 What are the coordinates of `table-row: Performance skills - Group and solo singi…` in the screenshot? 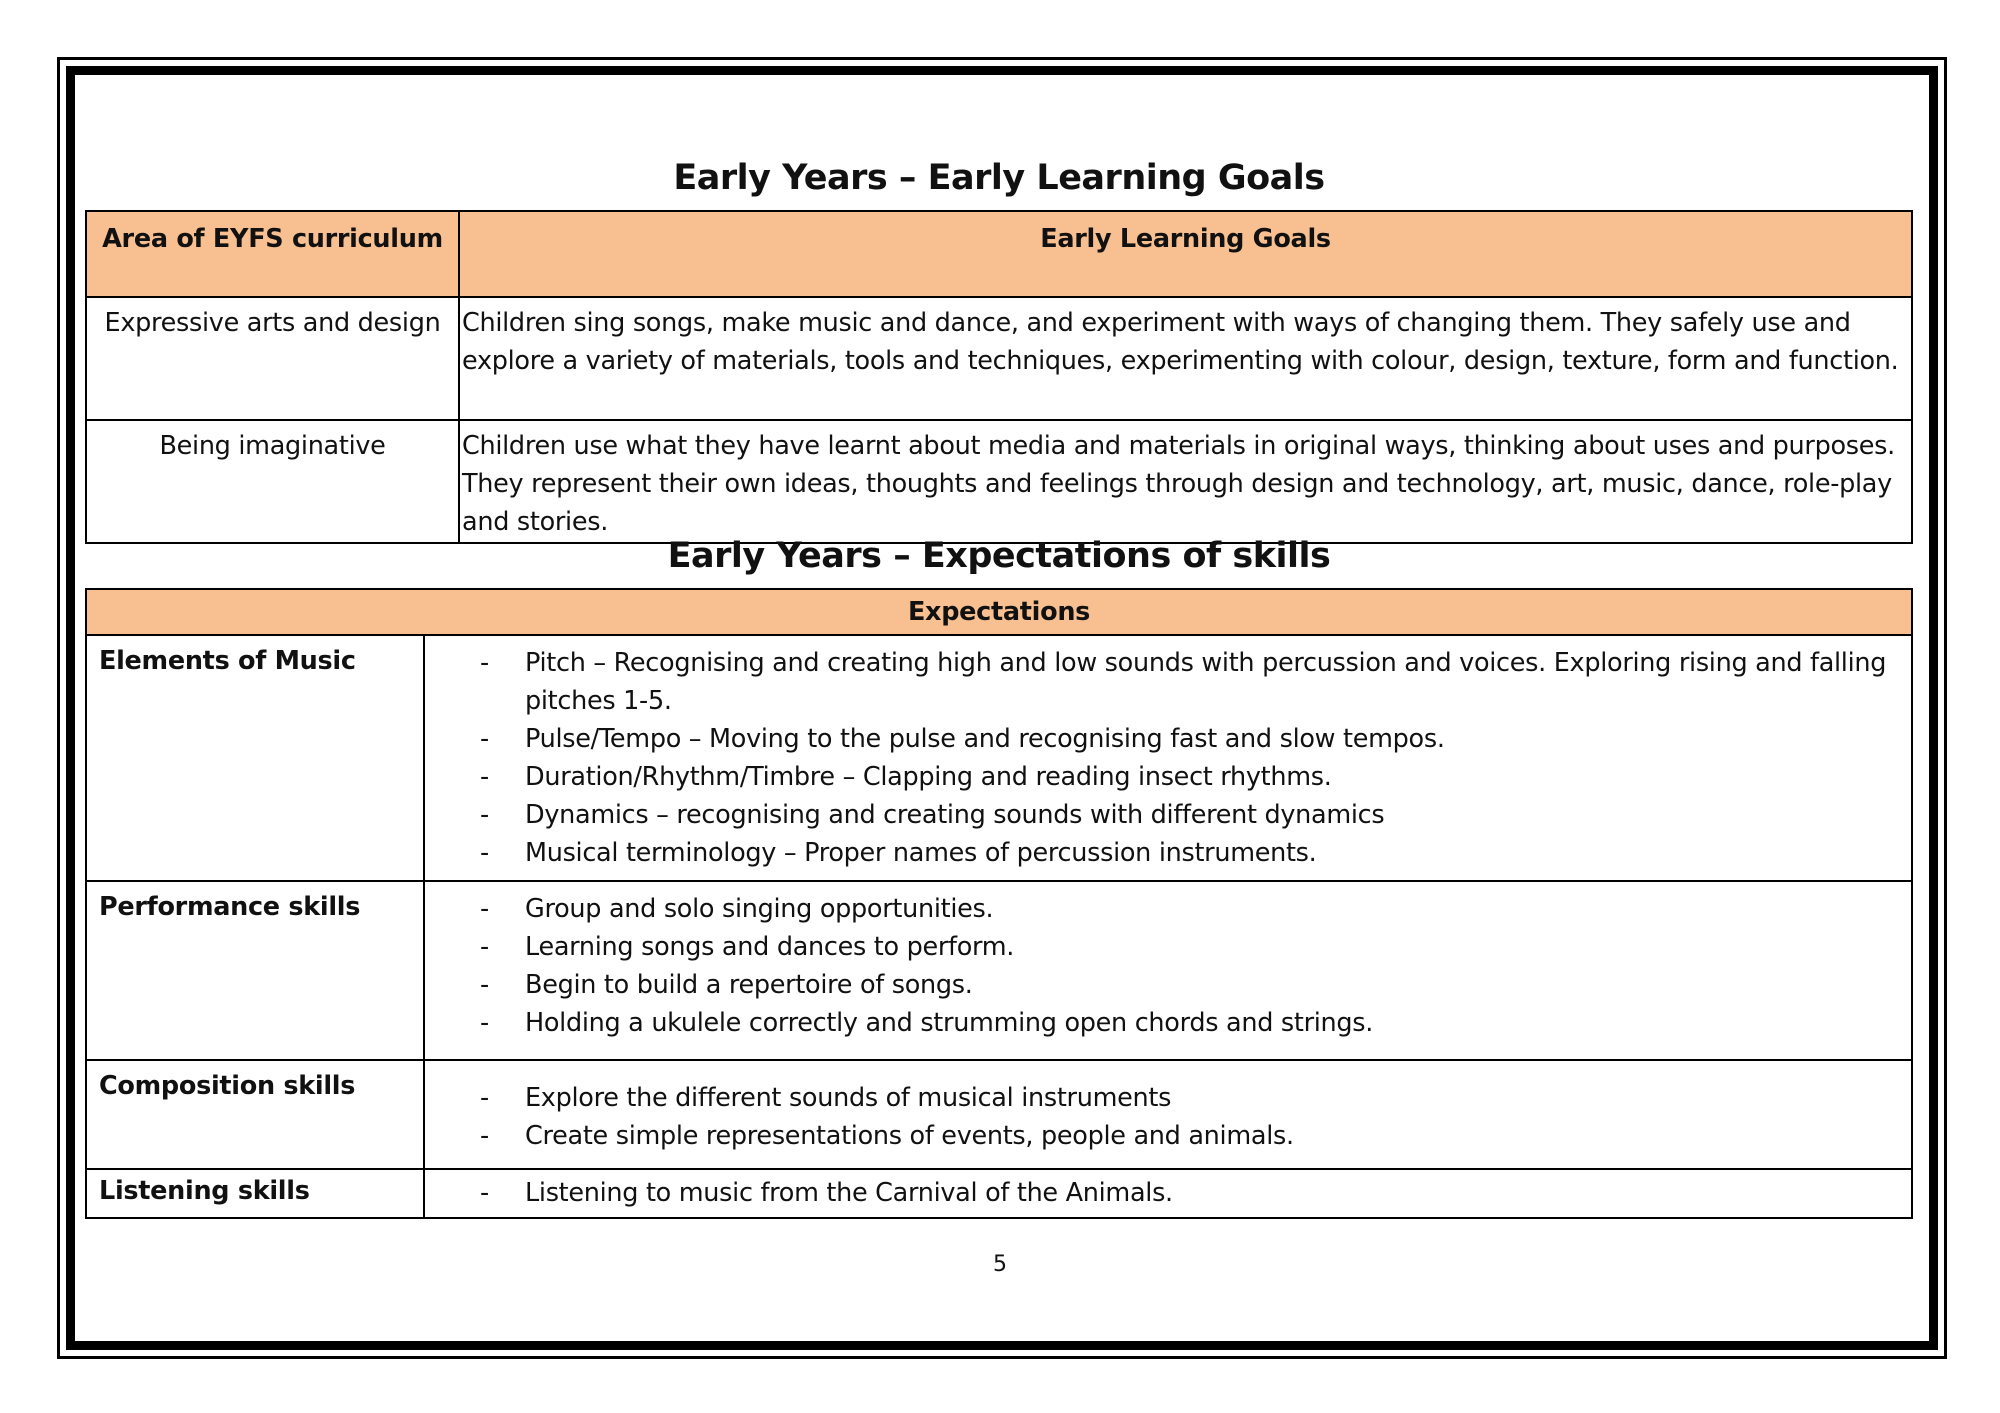 It's located at (999, 970).